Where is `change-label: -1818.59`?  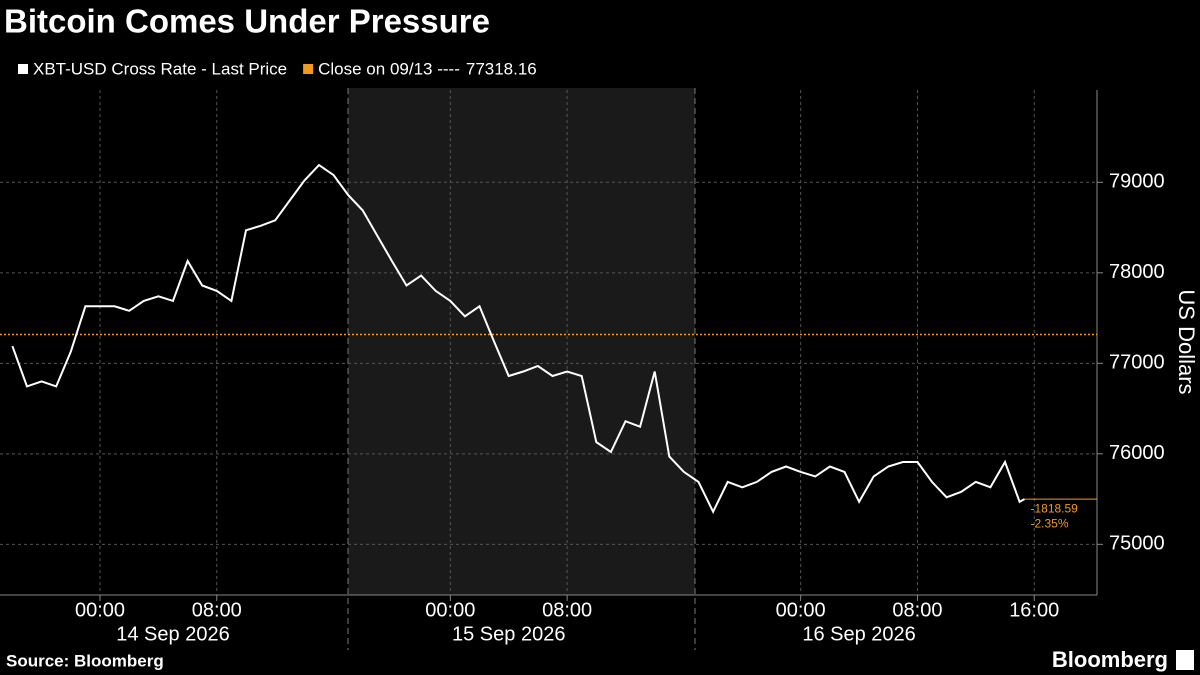
change-label: -1818.59 is located at coordinates (1054, 508).